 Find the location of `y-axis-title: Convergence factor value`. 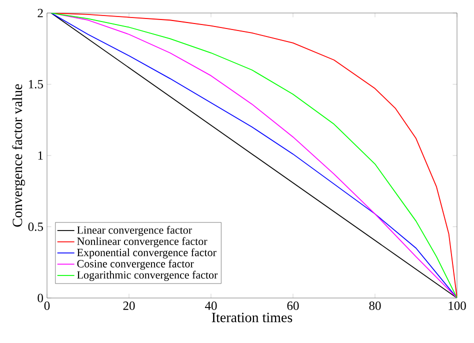

y-axis-title: Convergence factor value is located at coordinates (19, 155).